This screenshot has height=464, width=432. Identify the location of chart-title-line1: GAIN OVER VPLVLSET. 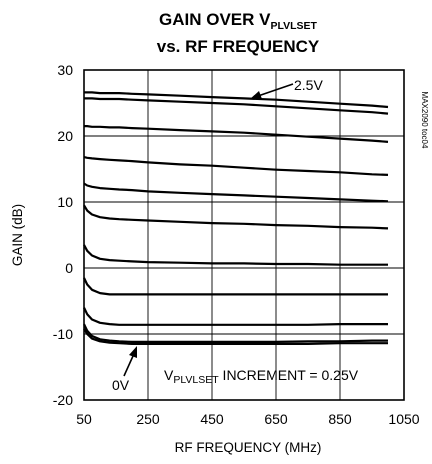
(238, 21).